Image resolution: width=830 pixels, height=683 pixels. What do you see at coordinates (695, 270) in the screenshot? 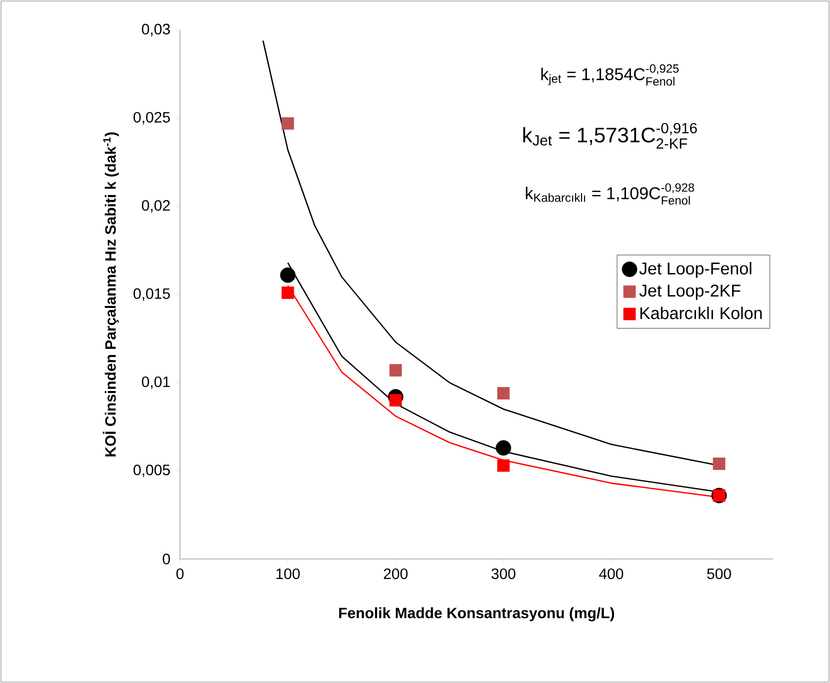
I see `legend-label: Jet Loop-Fenol` at bounding box center [695, 270].